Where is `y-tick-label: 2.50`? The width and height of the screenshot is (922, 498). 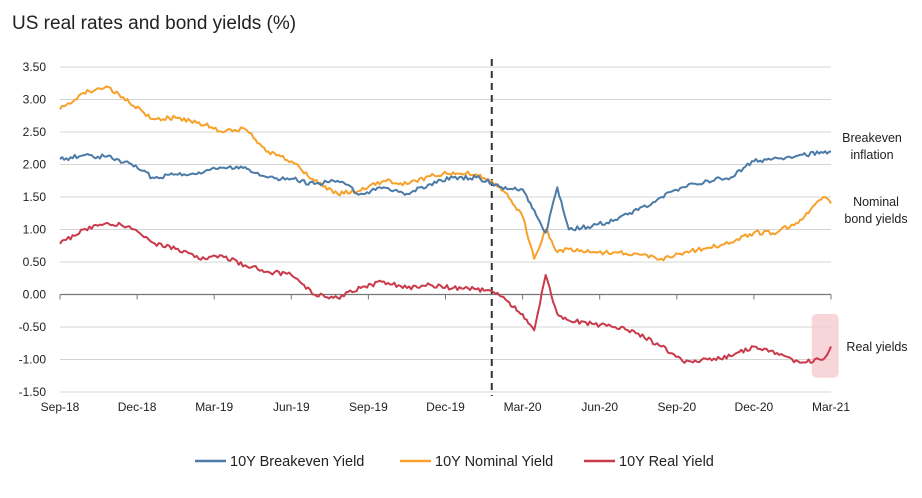 y-tick-label: 2.50 is located at coordinates (35, 132).